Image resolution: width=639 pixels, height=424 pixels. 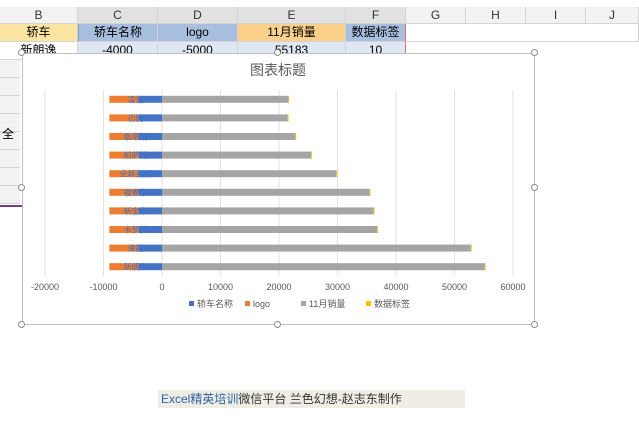 I want to click on x-tick-label: 20000, so click(x=278, y=287).